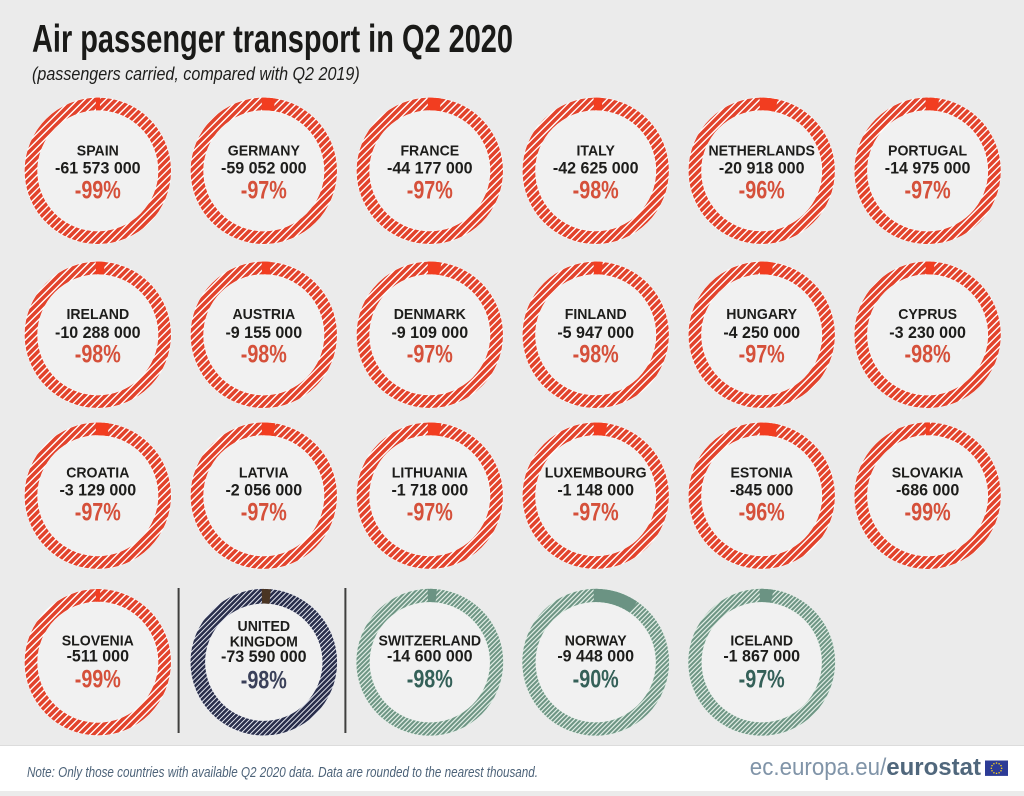 The image size is (1024, 796). I want to click on svg-text: FINLAND, so click(596, 314).